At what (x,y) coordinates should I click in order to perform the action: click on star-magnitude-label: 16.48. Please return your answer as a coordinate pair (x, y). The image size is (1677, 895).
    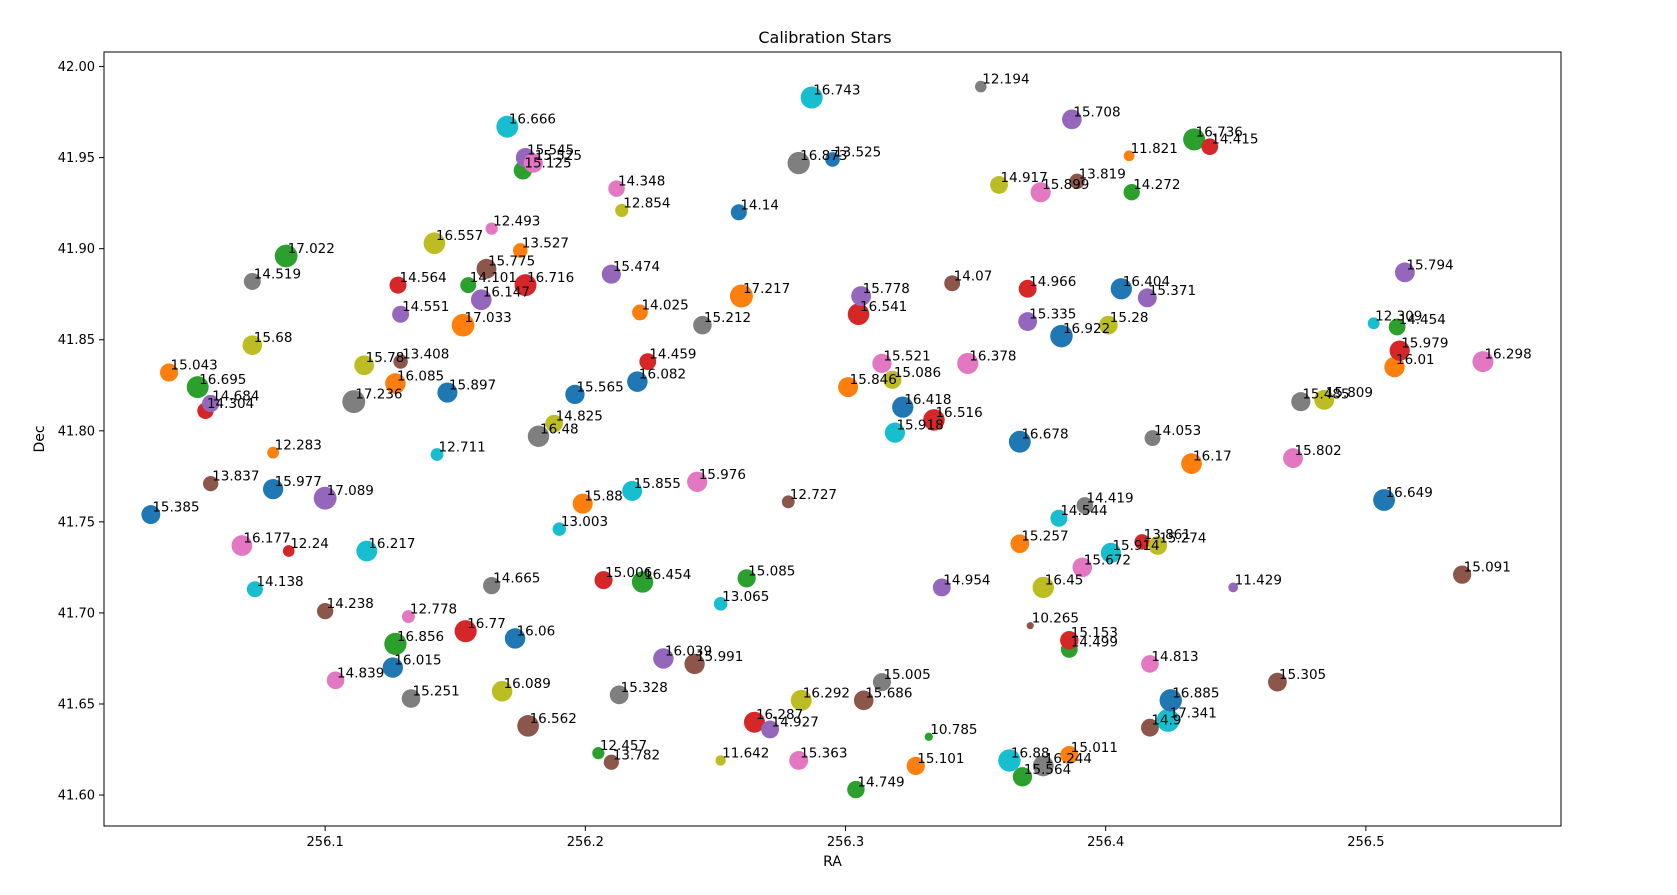
    Looking at the image, I should click on (559, 429).